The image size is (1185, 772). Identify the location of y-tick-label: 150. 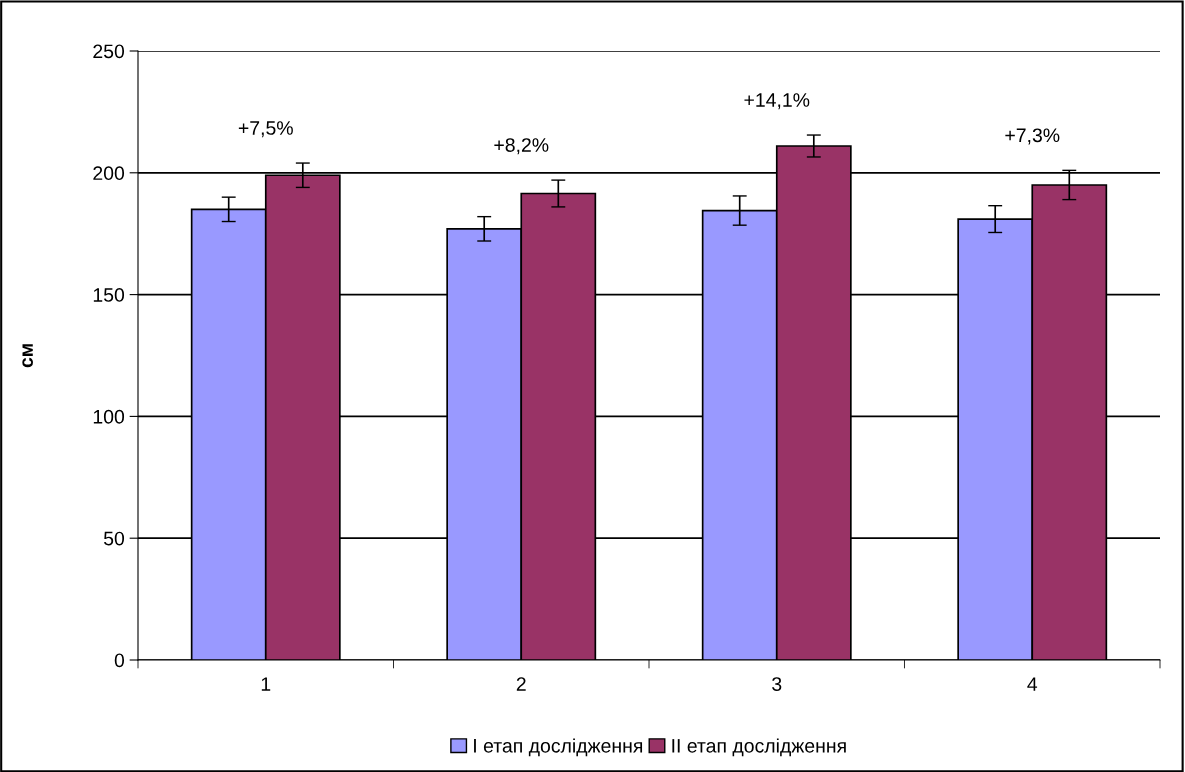
(109, 295).